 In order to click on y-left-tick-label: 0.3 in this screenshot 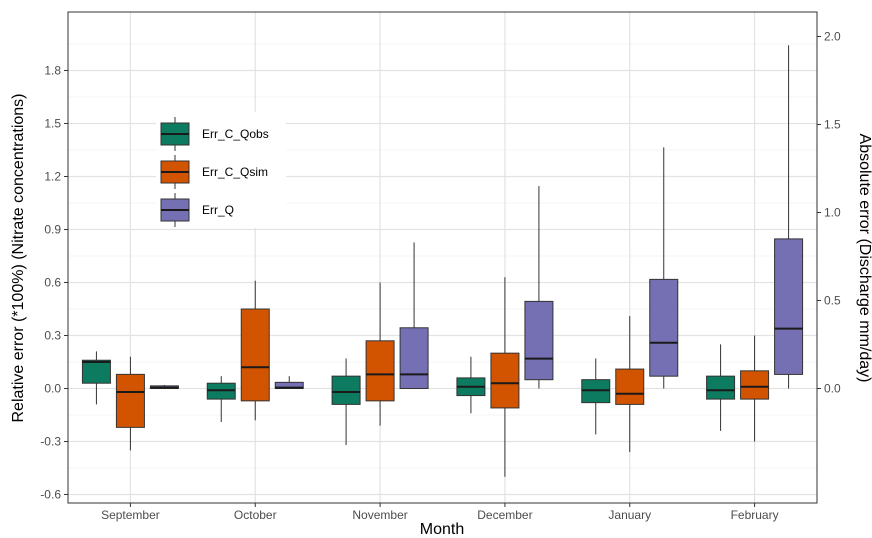, I will do `click(52, 336)`.